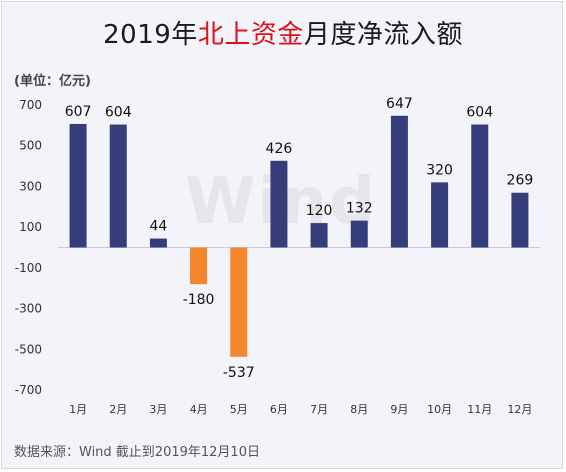 This screenshot has height=472, width=566. What do you see at coordinates (30, 186) in the screenshot?
I see `y-tick-label: 300` at bounding box center [30, 186].